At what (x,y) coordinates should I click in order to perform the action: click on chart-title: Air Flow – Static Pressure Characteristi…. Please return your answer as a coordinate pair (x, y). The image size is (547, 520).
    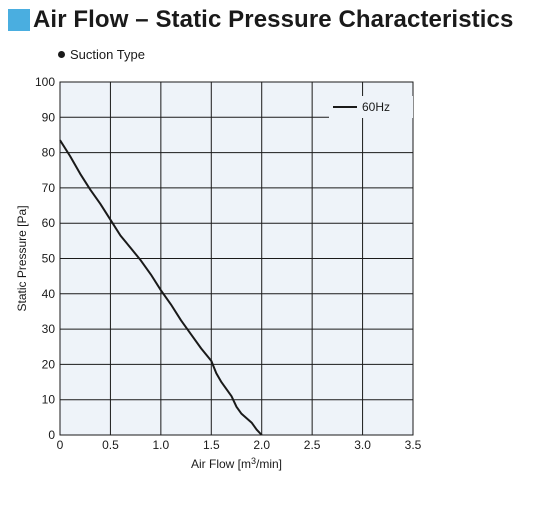
    Looking at the image, I should click on (273, 19).